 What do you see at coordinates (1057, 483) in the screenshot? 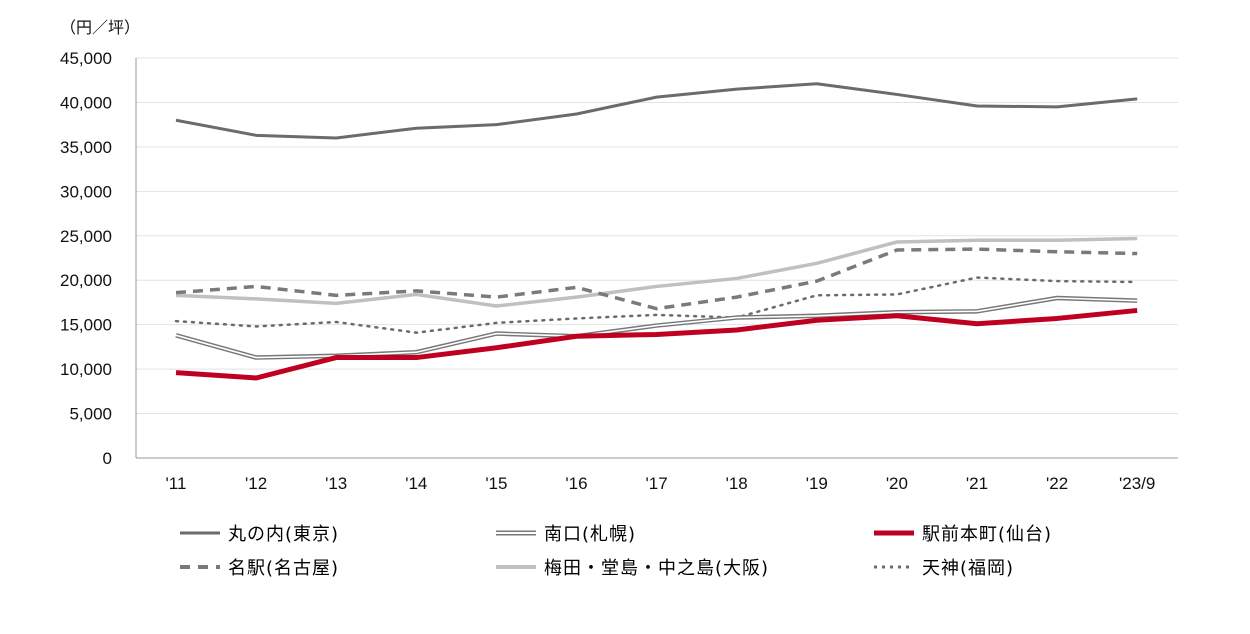
I see `x-tick-label: '22` at bounding box center [1057, 483].